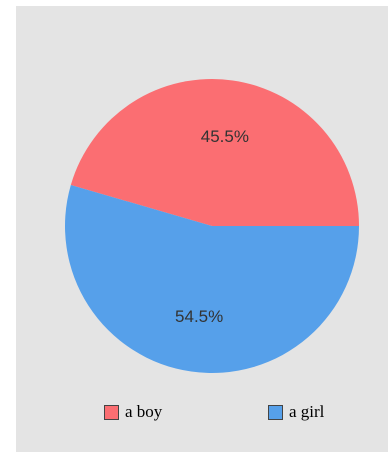  I want to click on legend-item-a-girl: a girl, so click(296, 412).